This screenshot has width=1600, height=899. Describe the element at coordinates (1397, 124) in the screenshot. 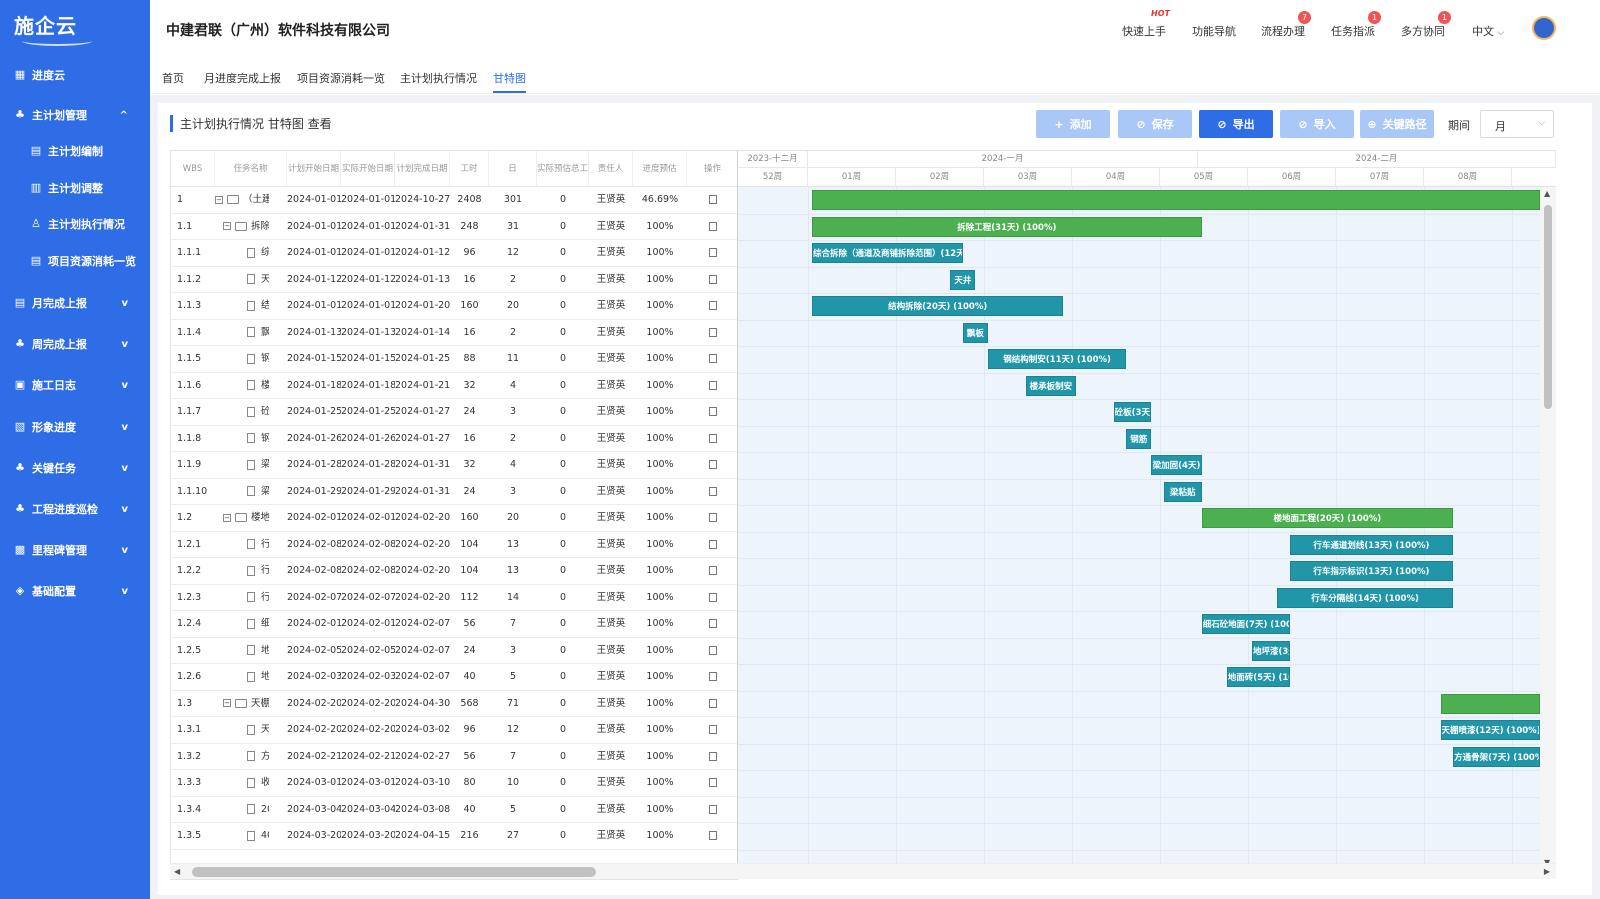

I see `toolbar-button-4: ⊕ 关键路径` at that location.